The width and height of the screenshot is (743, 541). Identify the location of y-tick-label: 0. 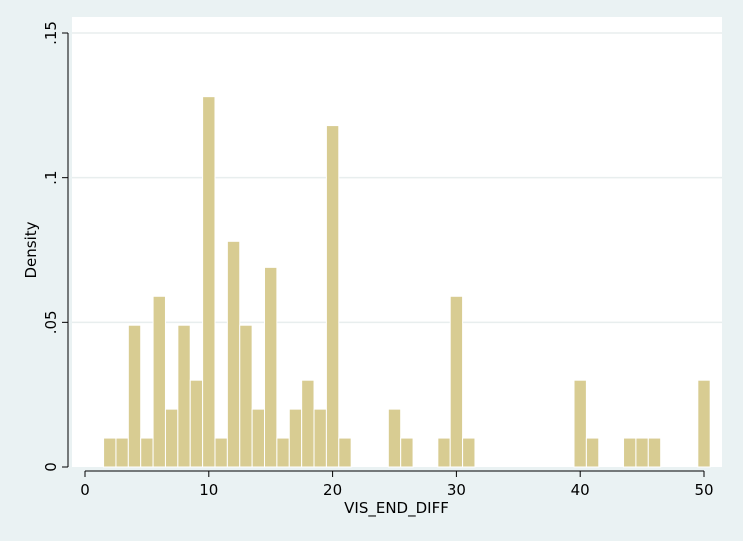
(51, 467).